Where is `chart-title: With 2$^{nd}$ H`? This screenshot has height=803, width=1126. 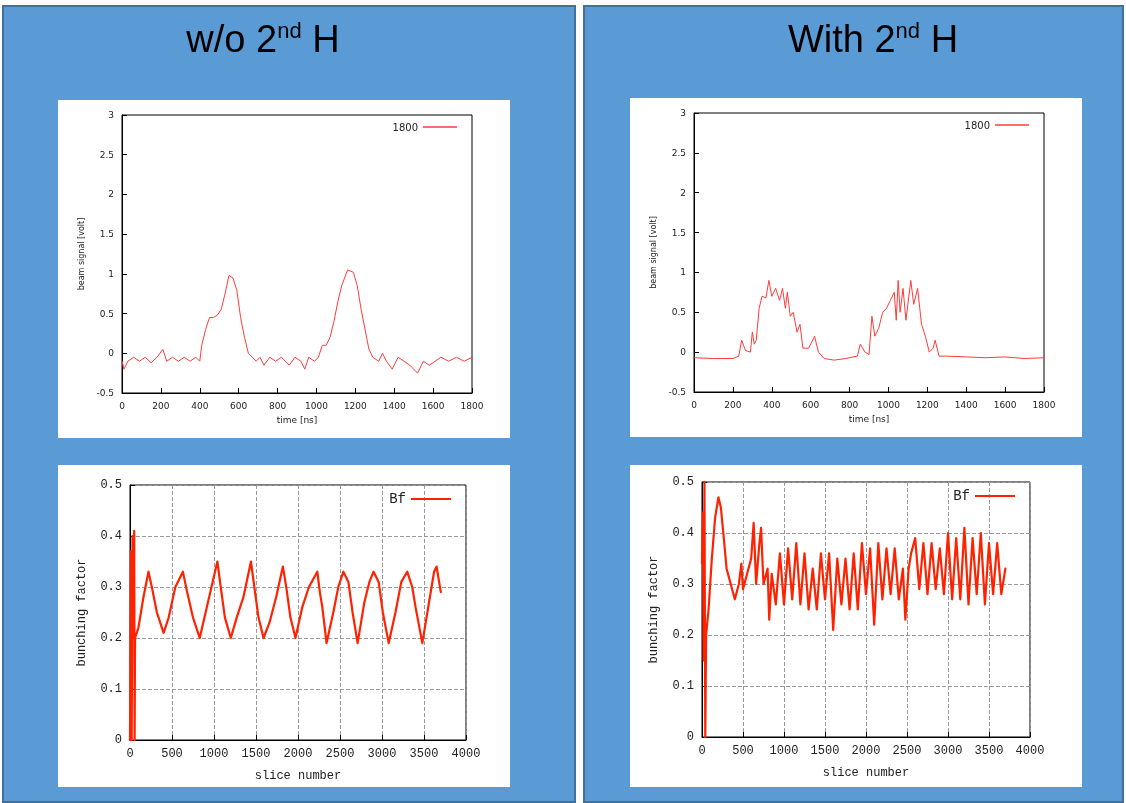
chart-title: With 2$^{nd}$ H is located at coordinates (873, 39).